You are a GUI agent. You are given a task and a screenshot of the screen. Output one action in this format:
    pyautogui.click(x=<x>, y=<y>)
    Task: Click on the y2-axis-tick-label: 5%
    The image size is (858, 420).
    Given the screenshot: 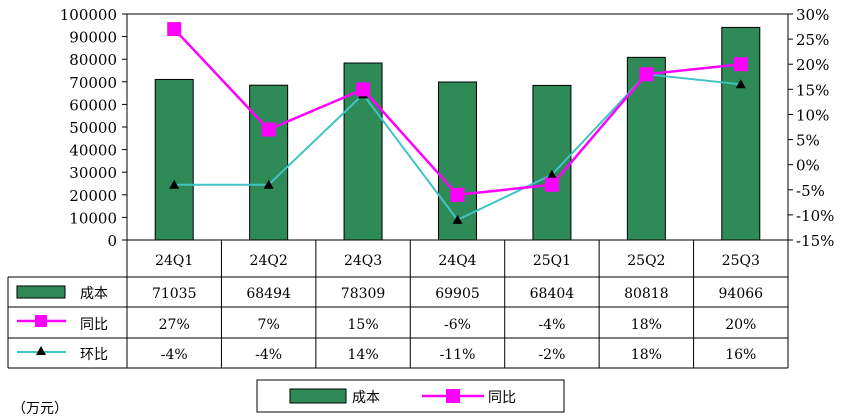 What is the action you would take?
    pyautogui.click(x=808, y=141)
    